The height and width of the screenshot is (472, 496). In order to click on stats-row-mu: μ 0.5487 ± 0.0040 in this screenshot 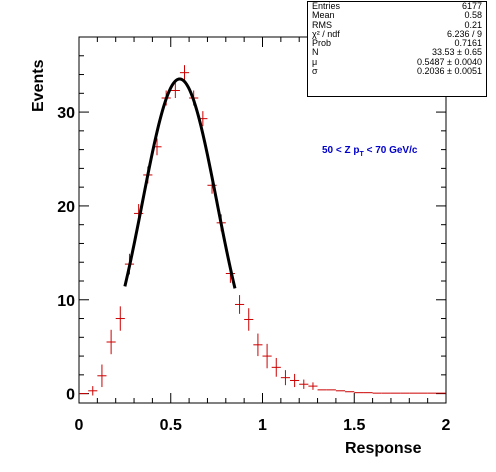, I will do `click(397, 61)`.